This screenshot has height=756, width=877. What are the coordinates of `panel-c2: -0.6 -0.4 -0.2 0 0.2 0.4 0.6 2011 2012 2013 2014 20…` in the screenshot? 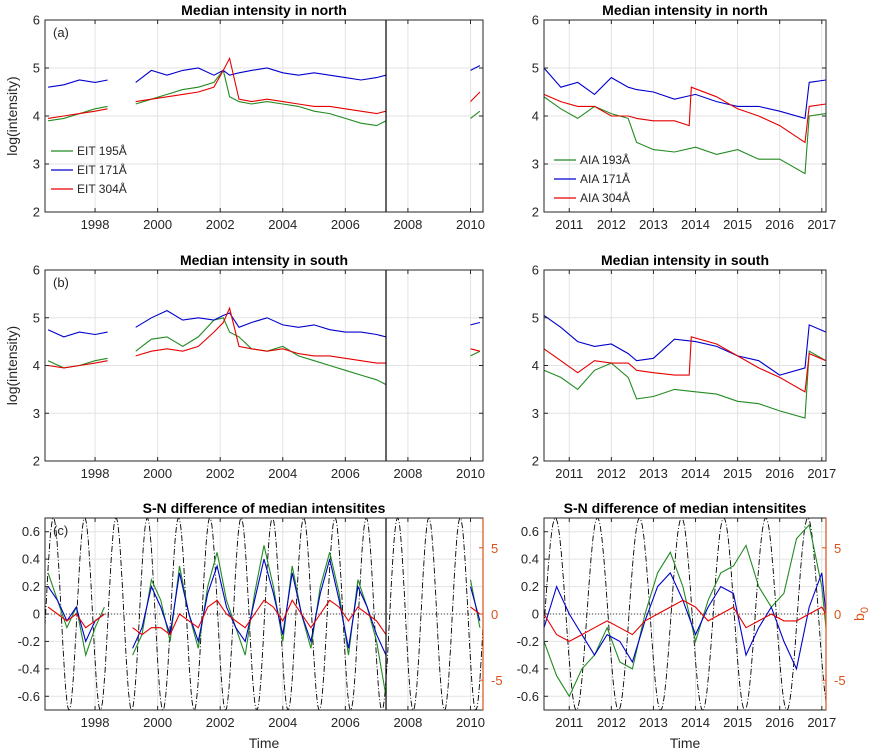 It's located at (694, 625).